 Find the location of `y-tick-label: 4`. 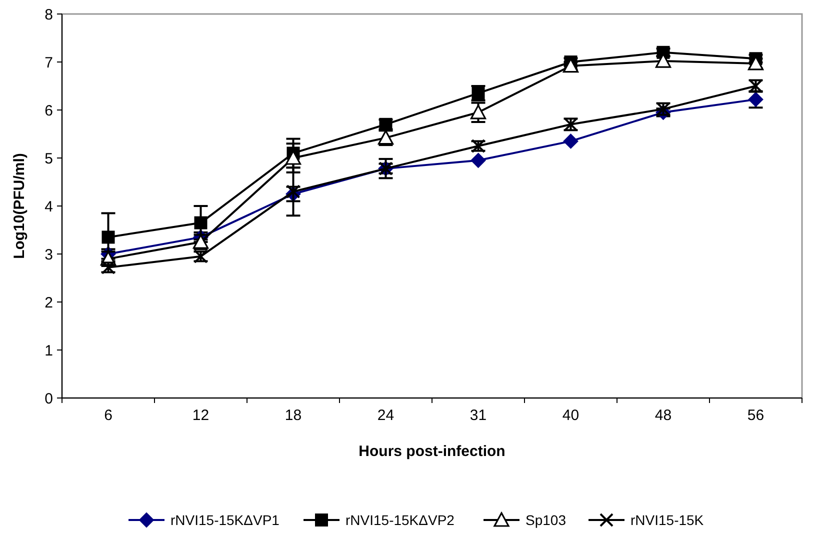

y-tick-label: 4 is located at coordinates (48, 207).